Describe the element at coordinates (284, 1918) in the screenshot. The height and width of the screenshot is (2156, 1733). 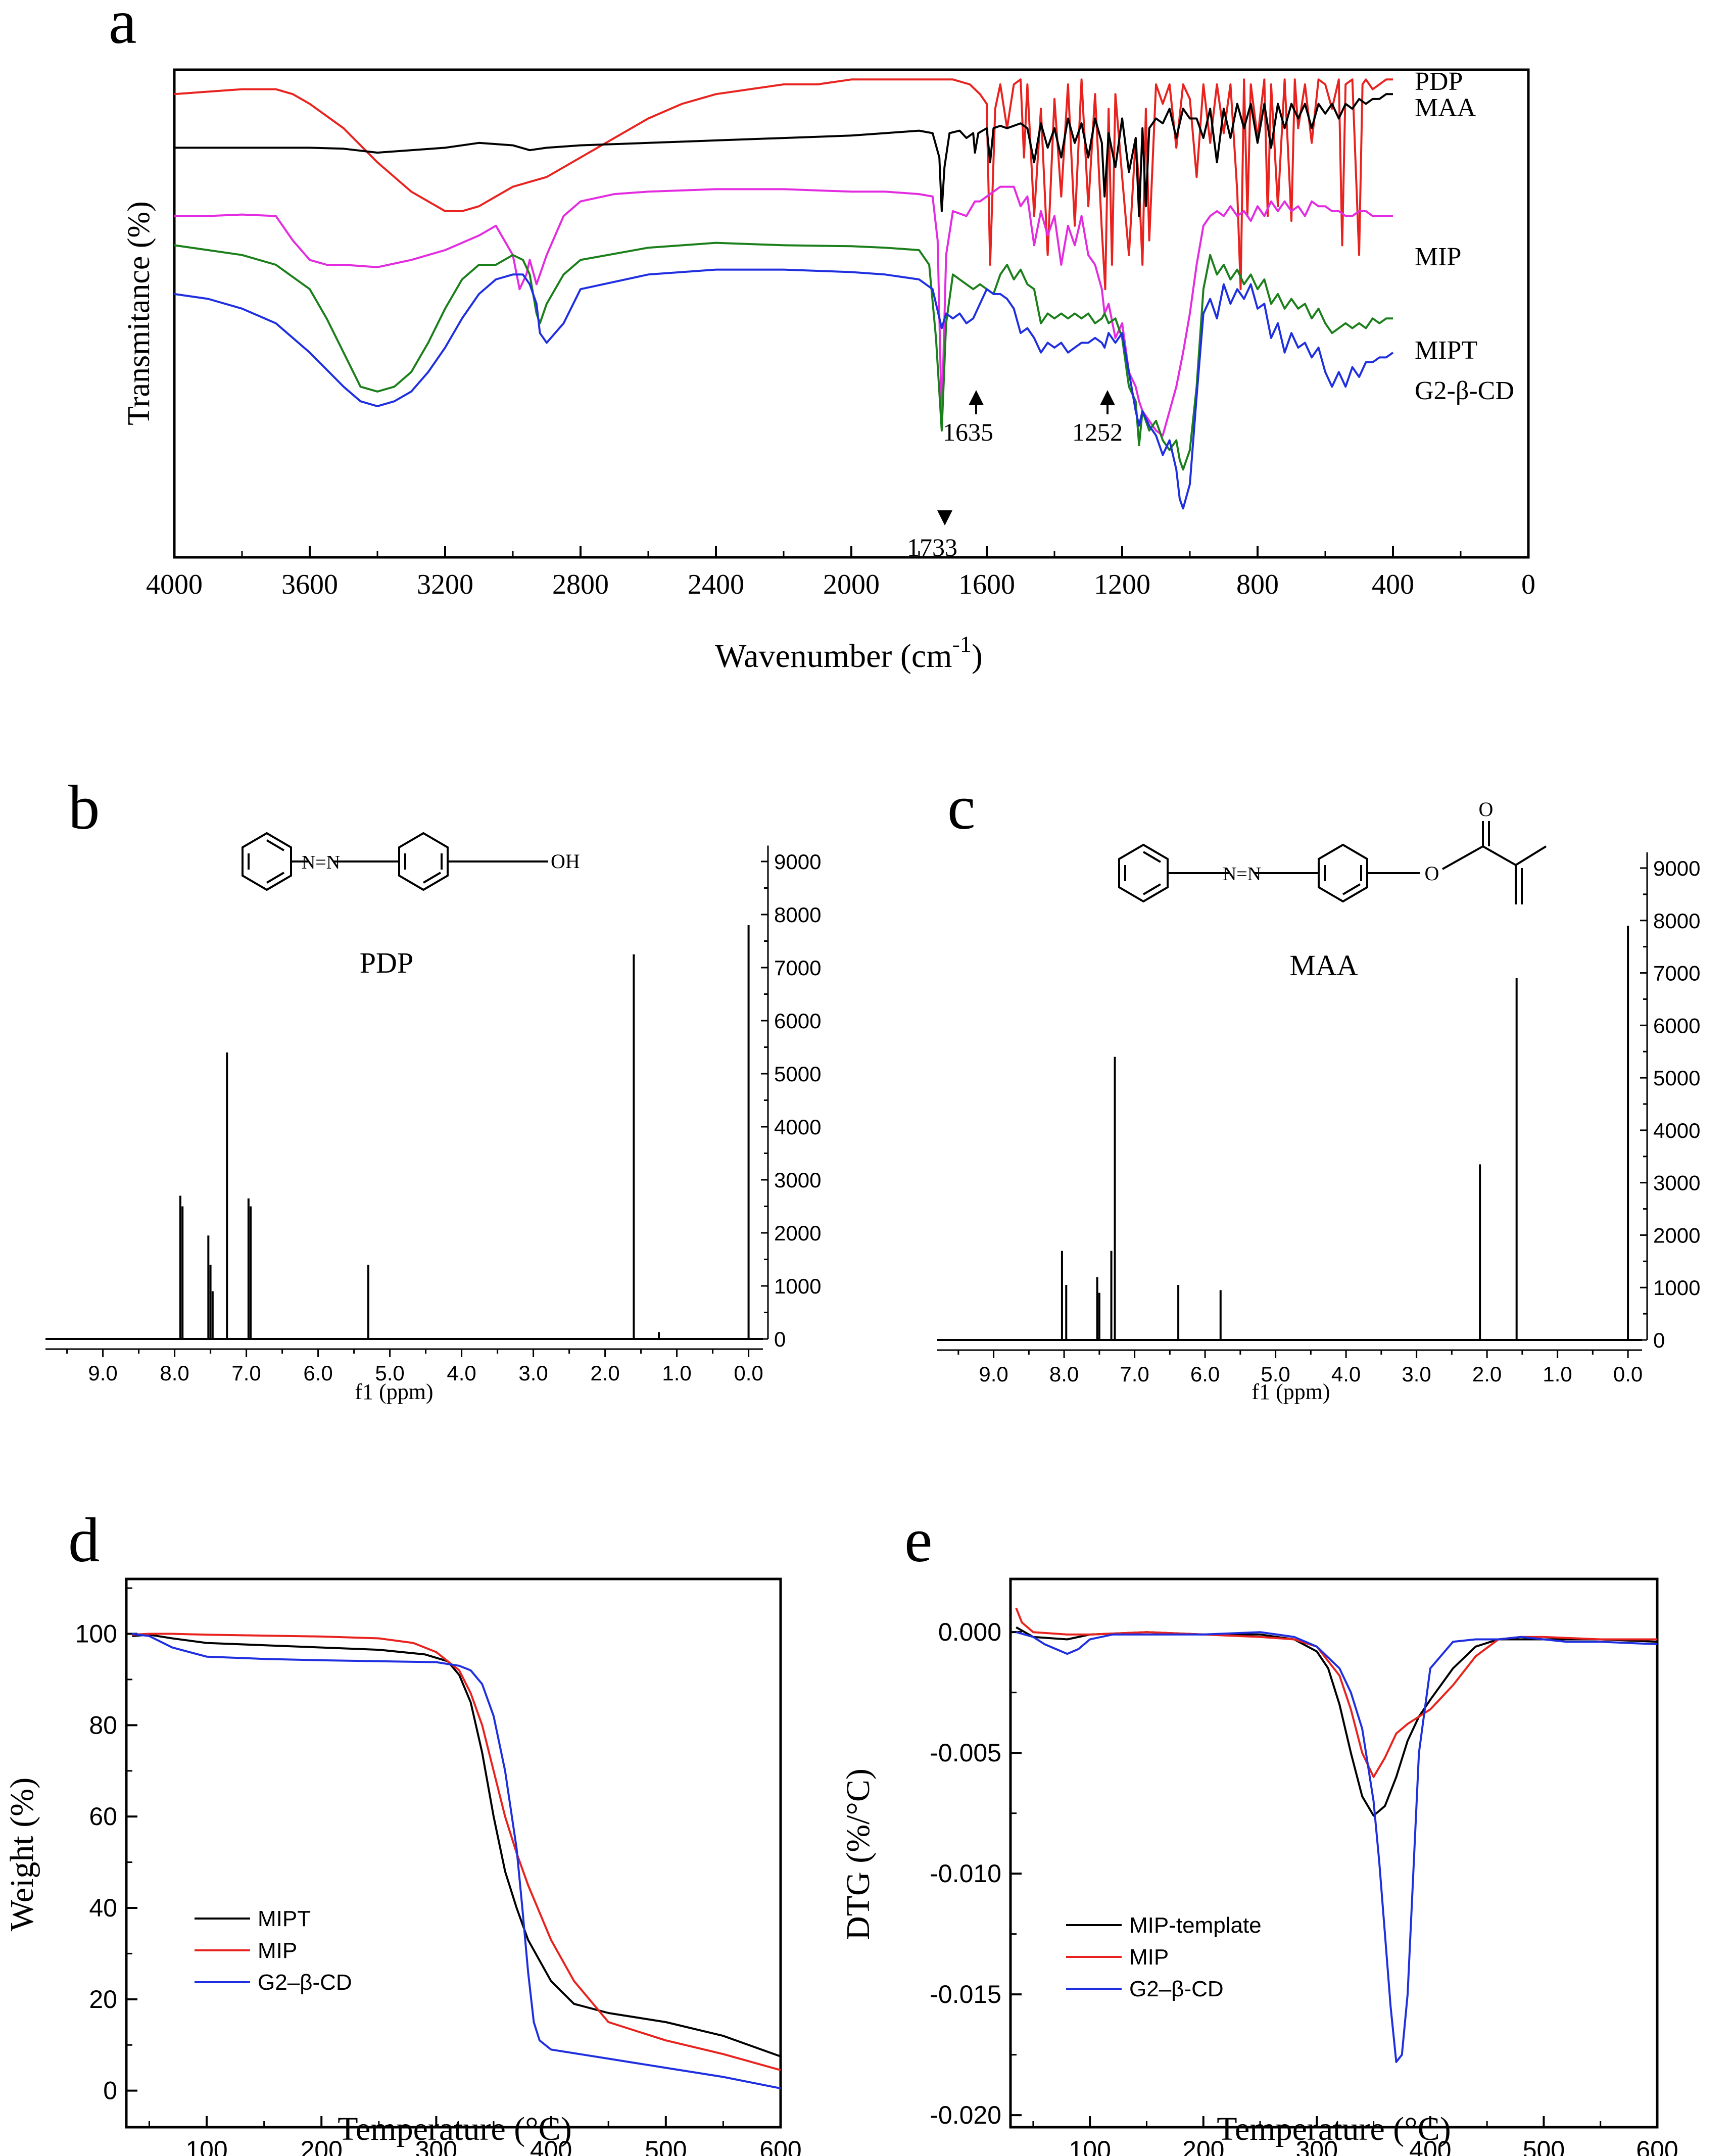
I see `legend-label-mipt: MIPT` at that location.